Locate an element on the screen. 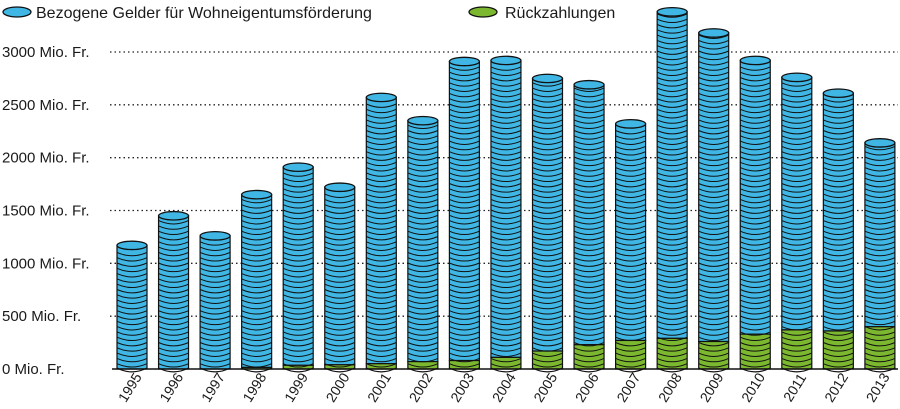  coin-stack-2011 is located at coordinates (797, 222).